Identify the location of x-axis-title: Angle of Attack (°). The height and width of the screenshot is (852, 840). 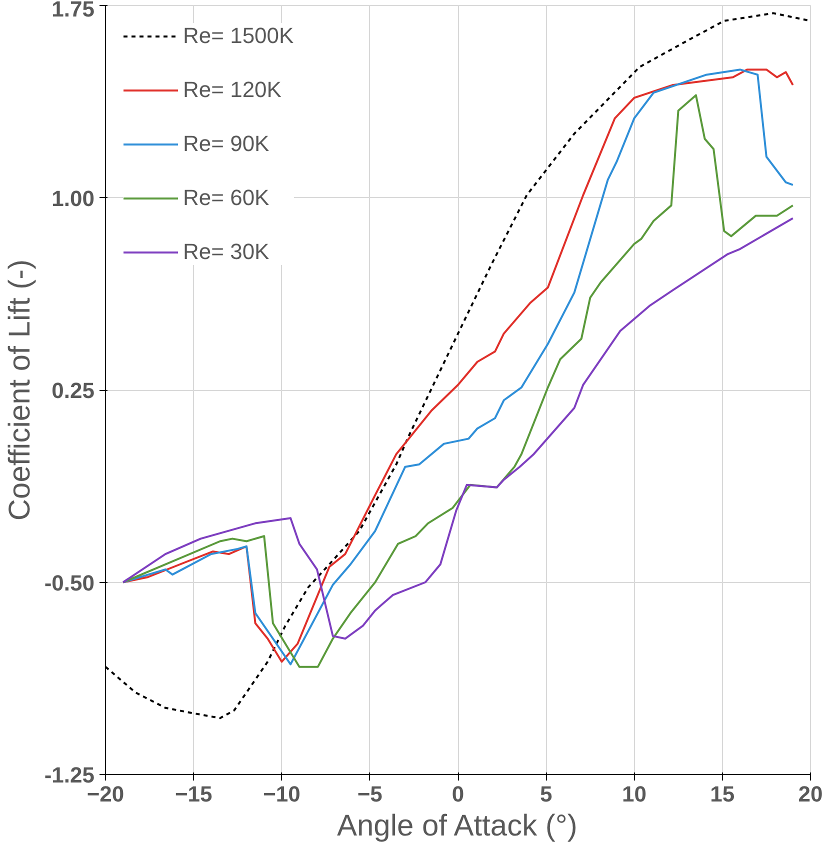
(457, 826).